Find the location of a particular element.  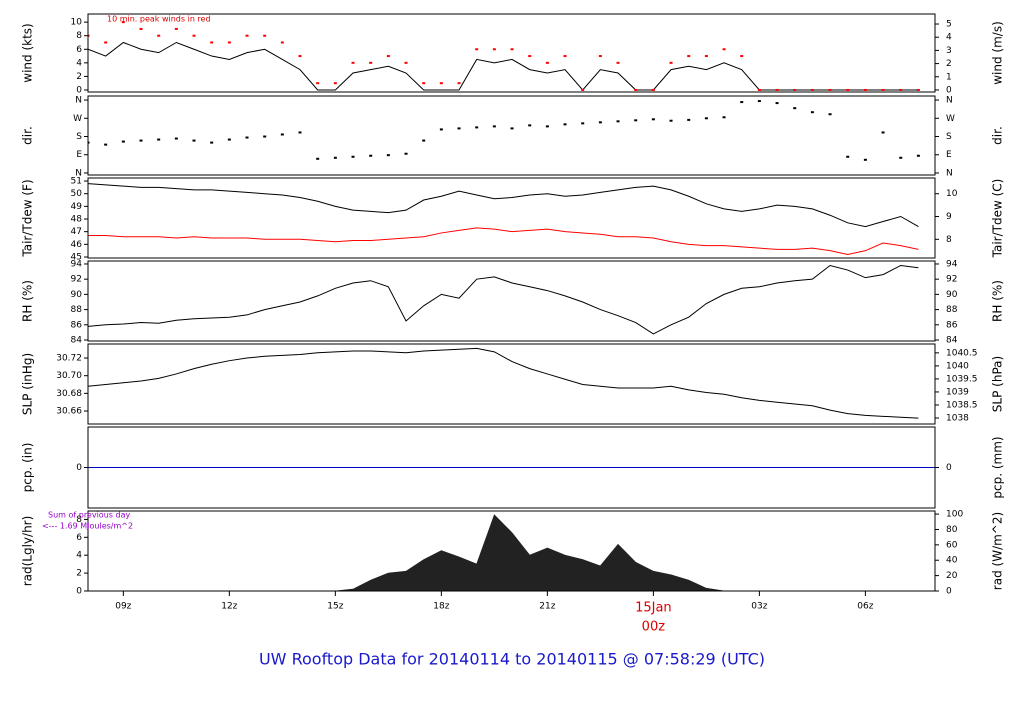

y-tick-label: 92 is located at coordinates (76, 280).